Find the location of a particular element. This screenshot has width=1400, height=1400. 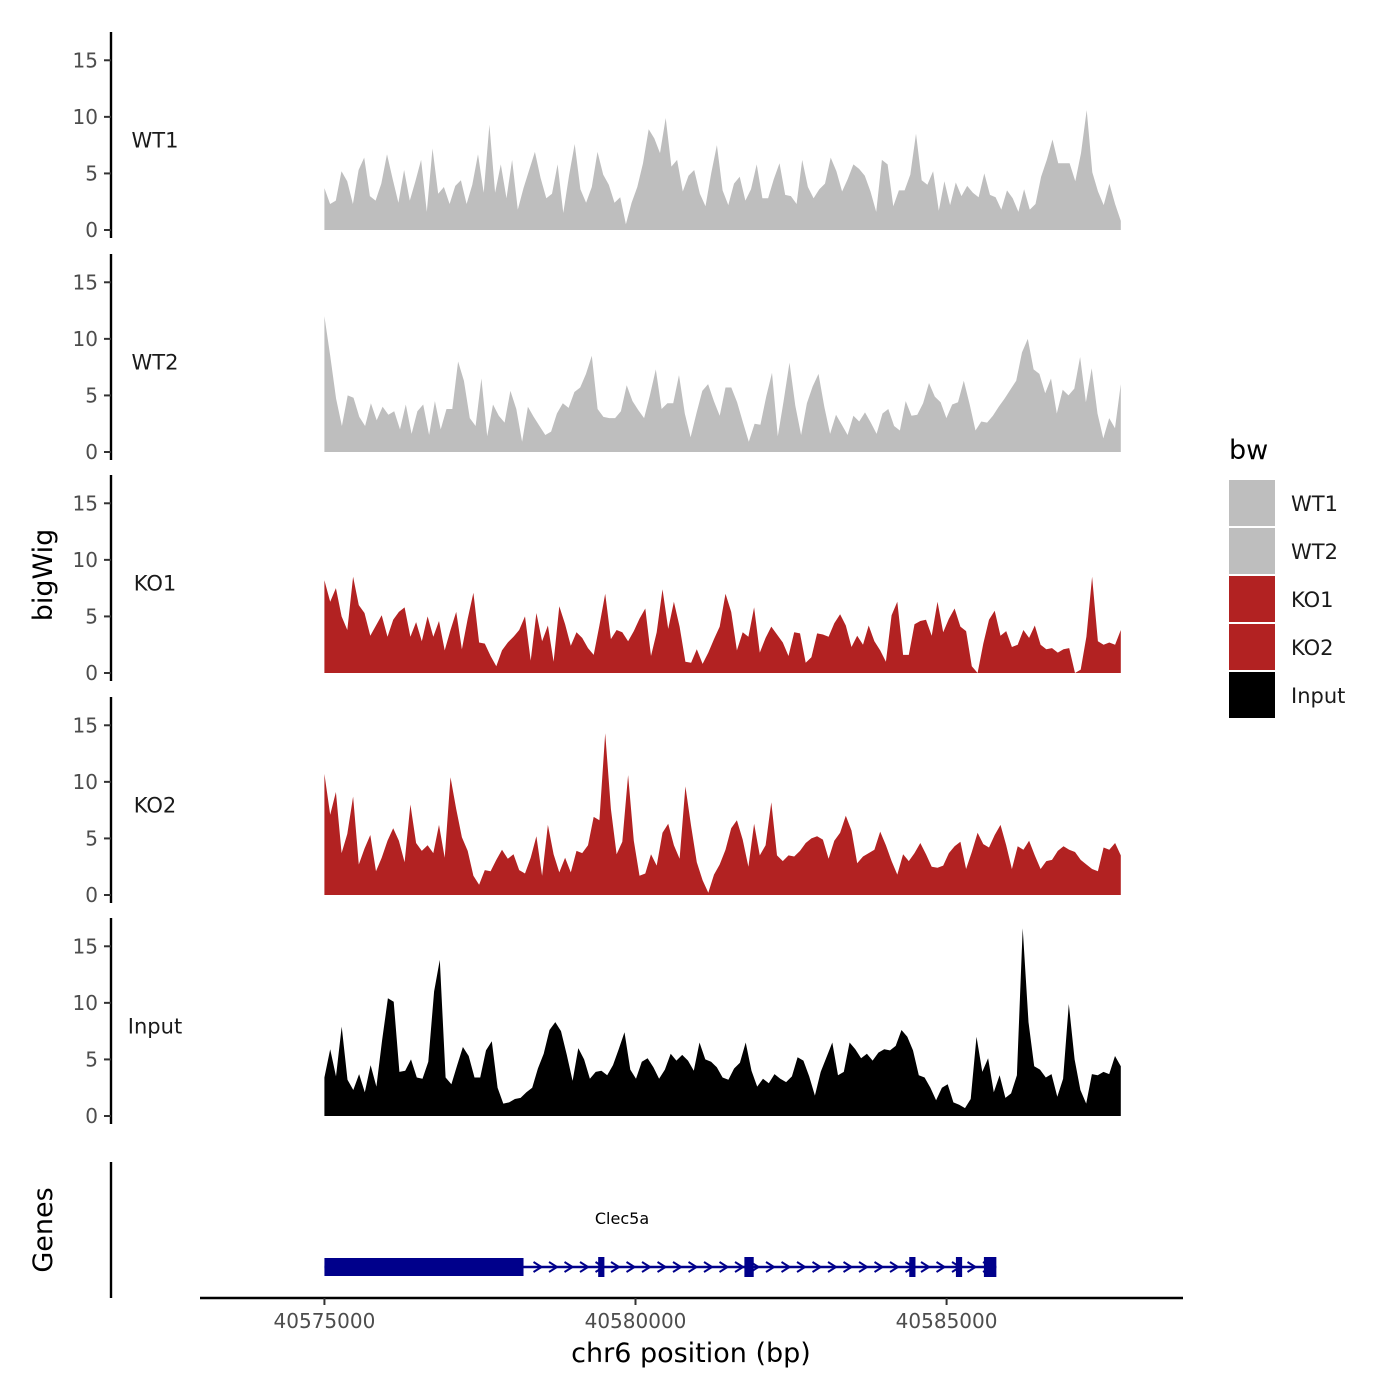

signal-area-ko1 is located at coordinates (722, 624).